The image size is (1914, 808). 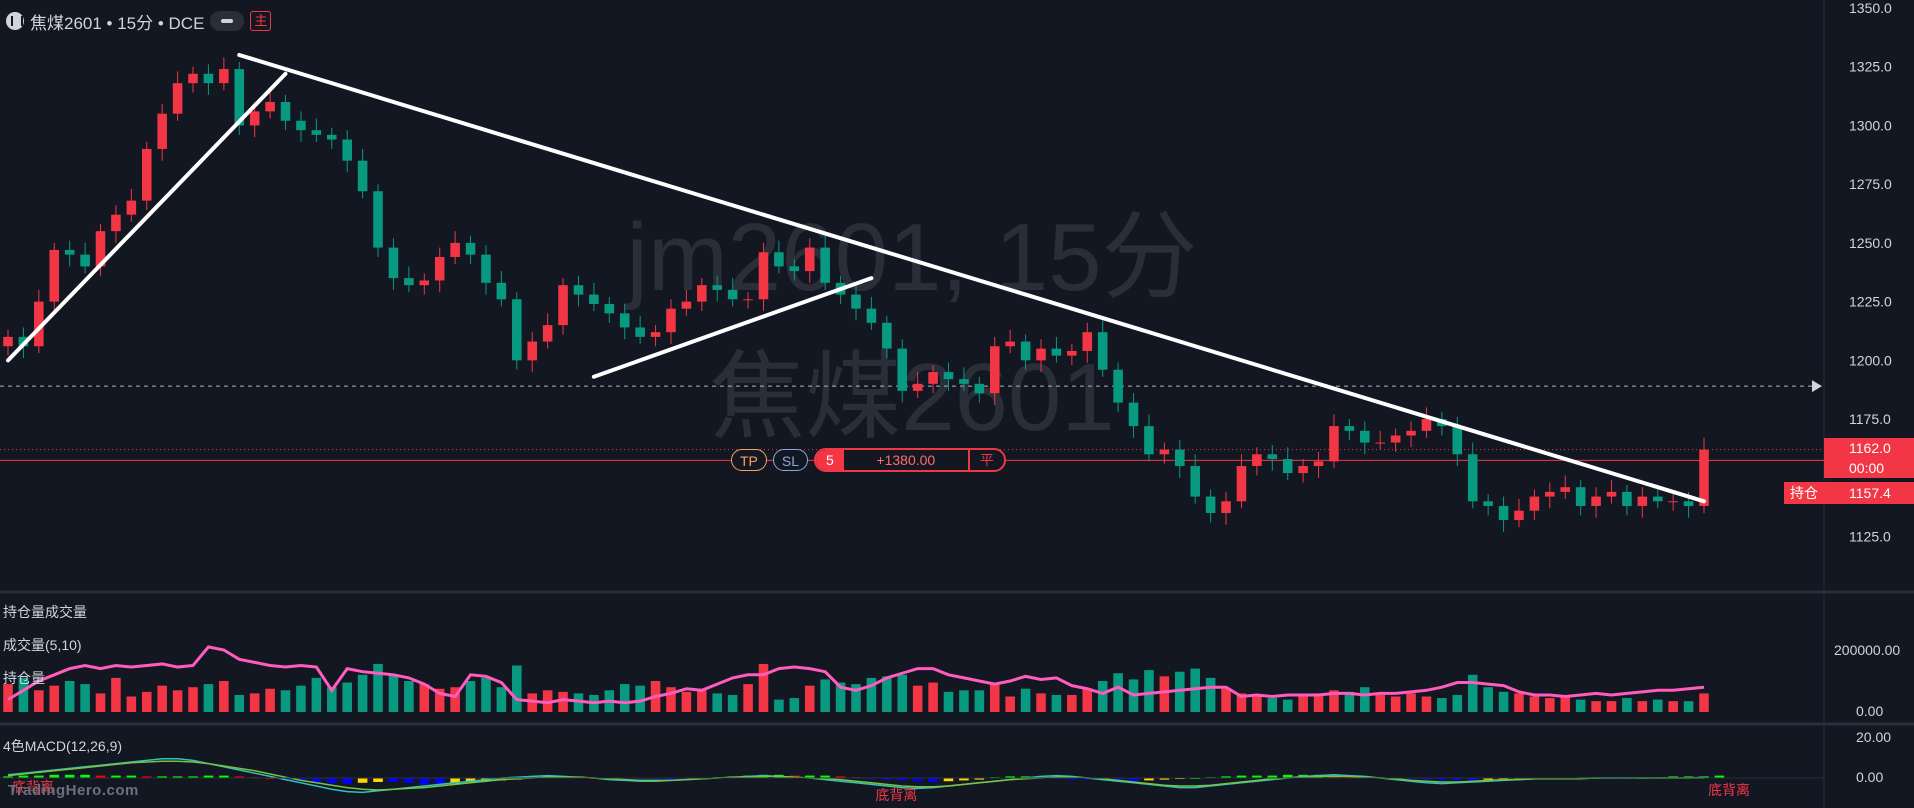 What do you see at coordinates (1870, 125) in the screenshot?
I see `price-axis-tick: 1300.0` at bounding box center [1870, 125].